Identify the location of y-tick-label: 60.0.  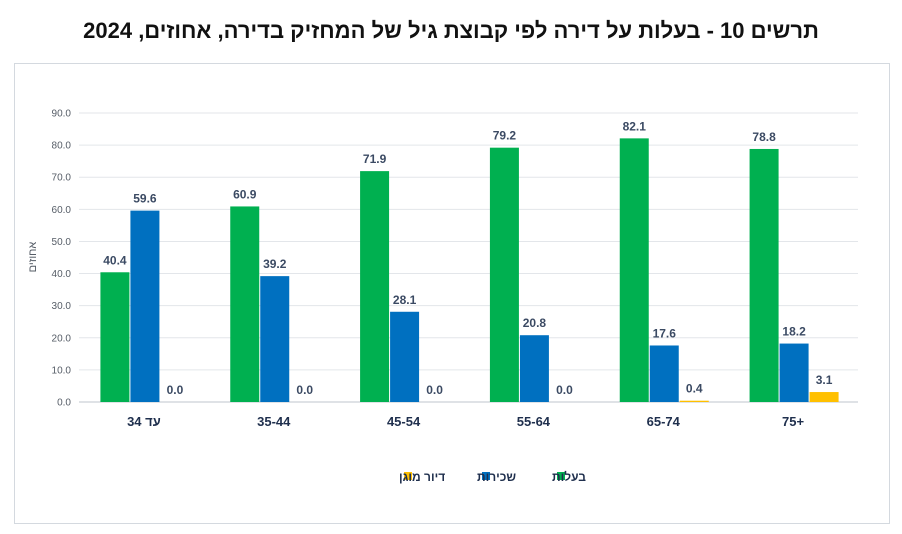
(62, 210).